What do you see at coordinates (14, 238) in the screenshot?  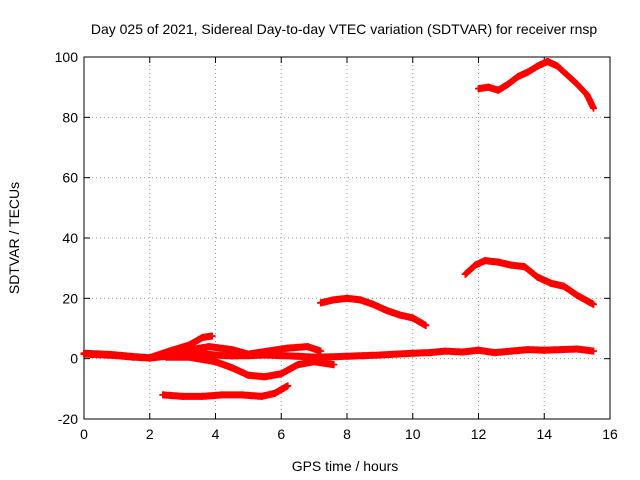 I see `y-axis-label: SDTVAR / TECUs` at bounding box center [14, 238].